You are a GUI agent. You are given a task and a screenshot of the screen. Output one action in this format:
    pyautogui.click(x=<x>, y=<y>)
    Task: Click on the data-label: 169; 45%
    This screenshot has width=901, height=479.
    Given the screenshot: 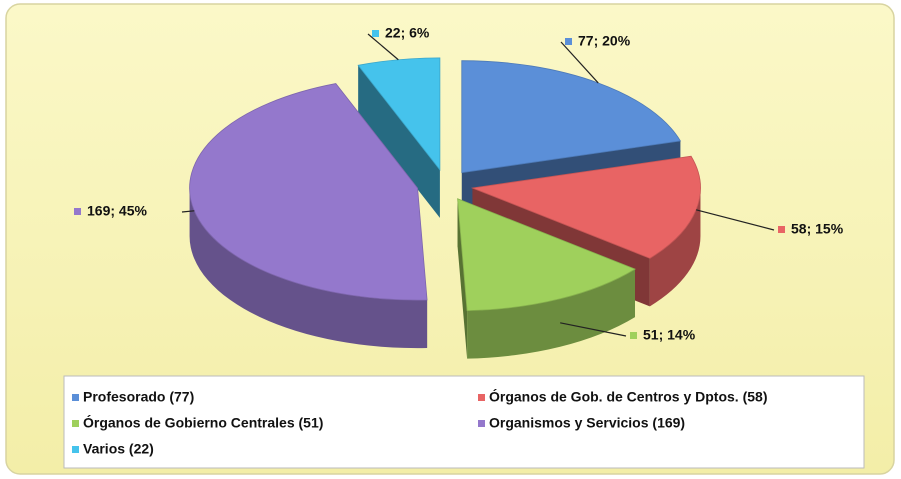 What is the action you would take?
    pyautogui.click(x=117, y=211)
    